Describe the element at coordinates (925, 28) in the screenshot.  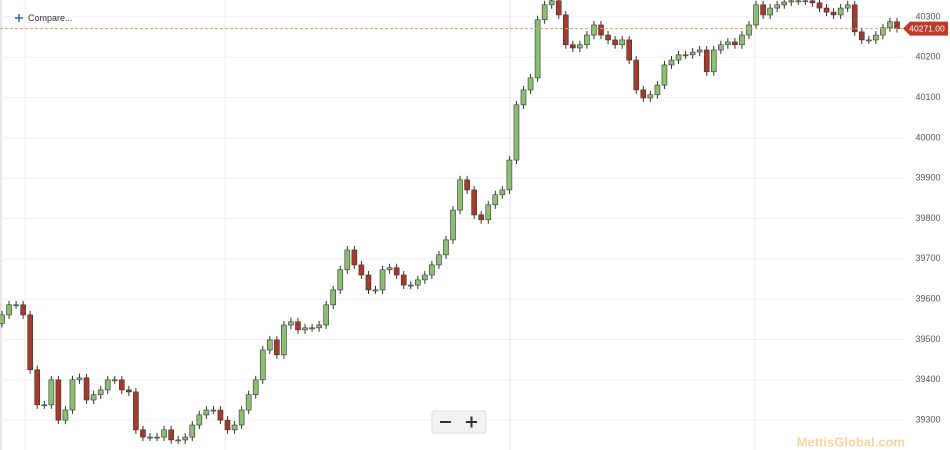
I see `last-price-badge` at that location.